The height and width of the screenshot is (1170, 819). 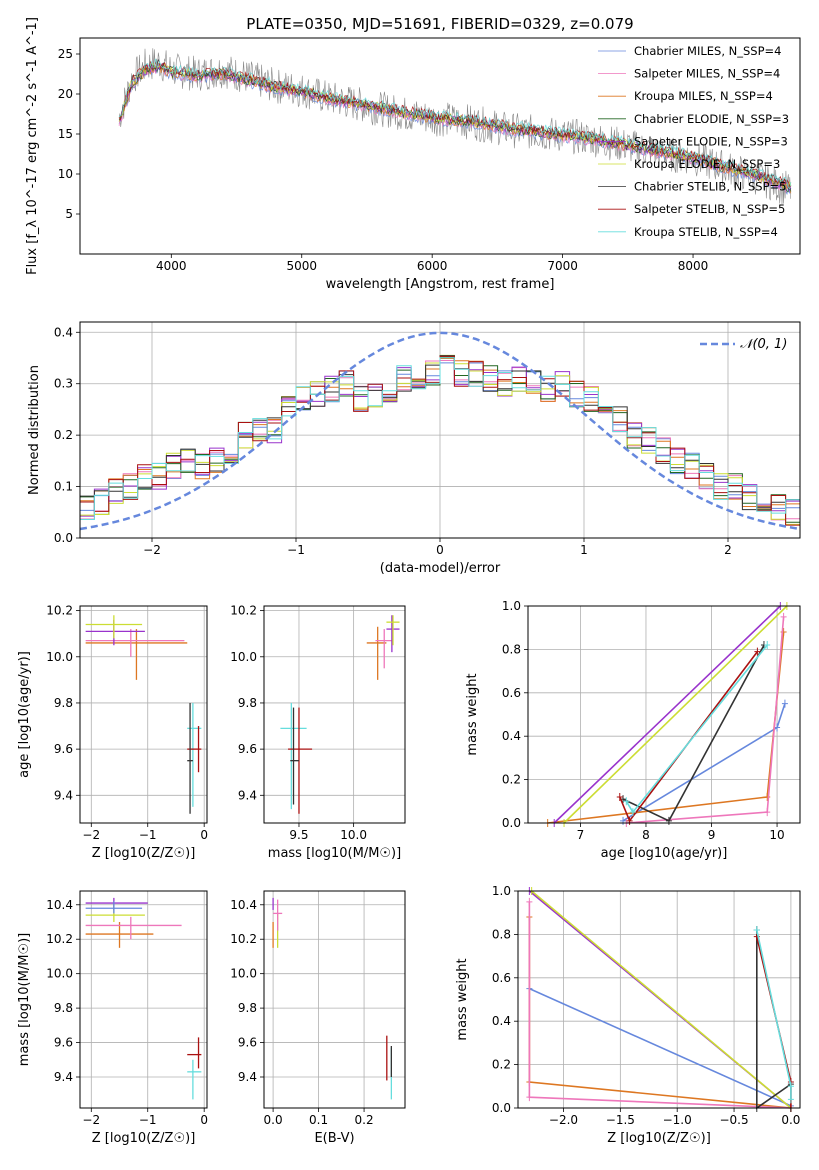 I want to click on x-tick-label: 0.1, so click(x=318, y=1120).